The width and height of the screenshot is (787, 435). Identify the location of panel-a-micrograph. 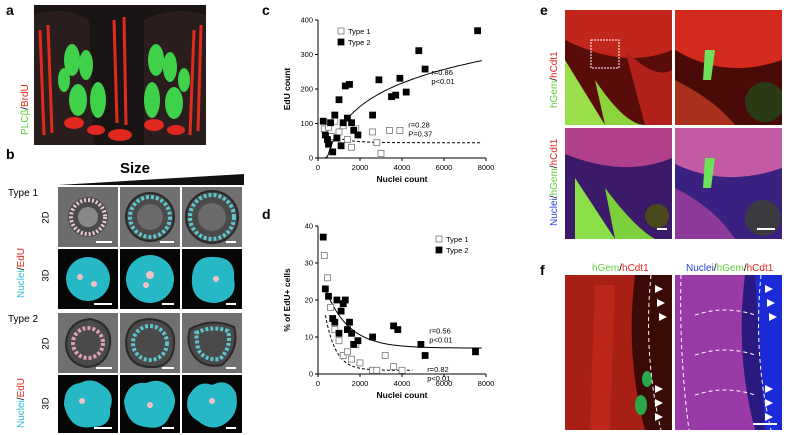
(120, 75).